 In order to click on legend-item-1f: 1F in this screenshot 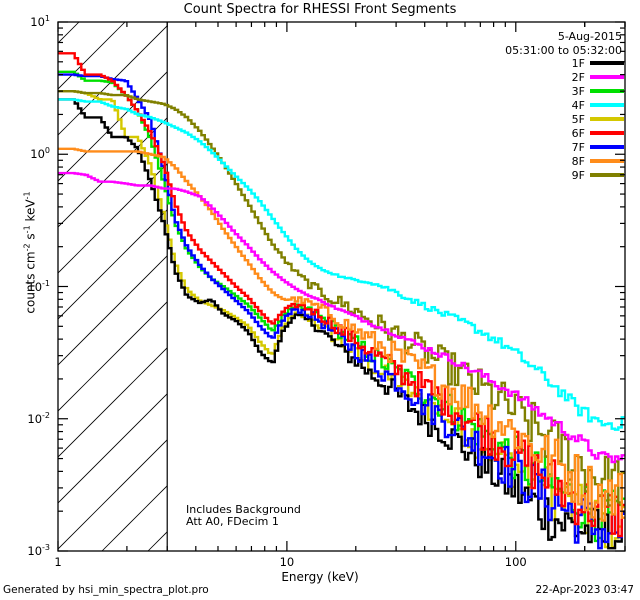, I will do `click(564, 63)`.